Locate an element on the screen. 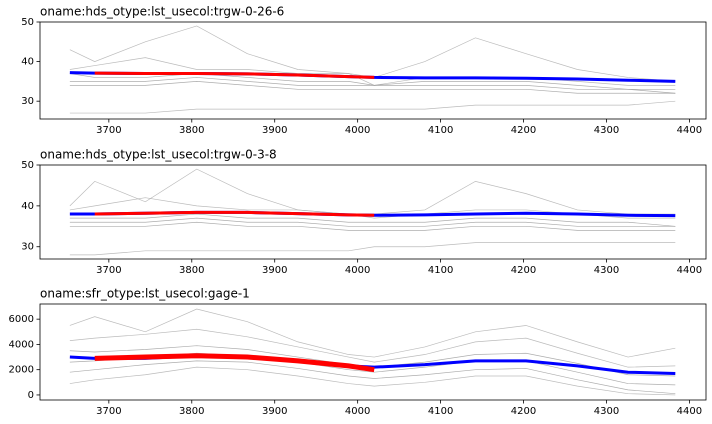  subplot-title: oname:hds_otype:lst_usecol:trgw-0-3-8 is located at coordinates (158, 155).